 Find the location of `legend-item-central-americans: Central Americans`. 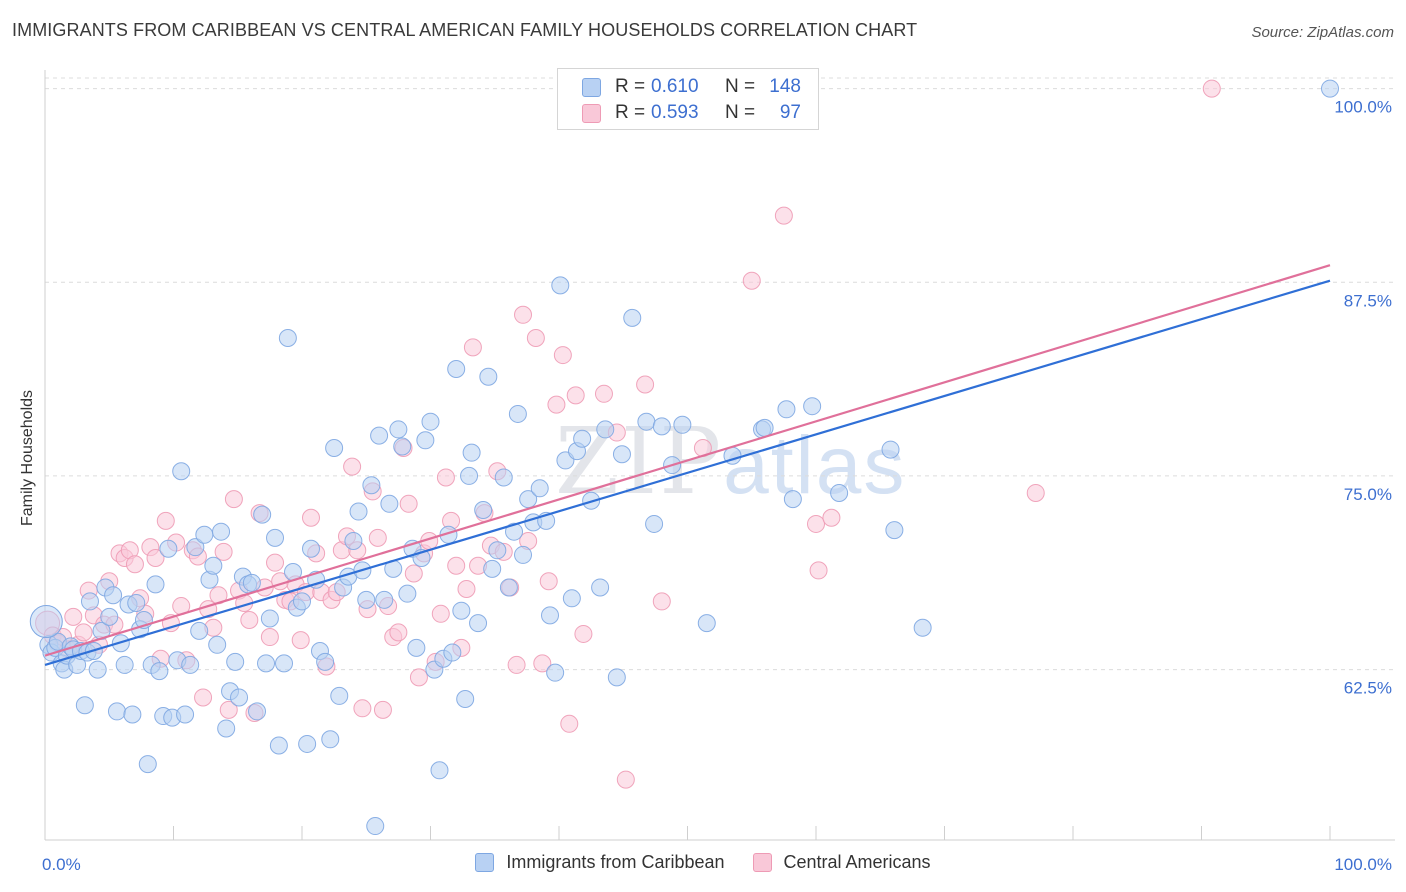

legend-item-central-americans: Central Americans is located at coordinates (841, 862).